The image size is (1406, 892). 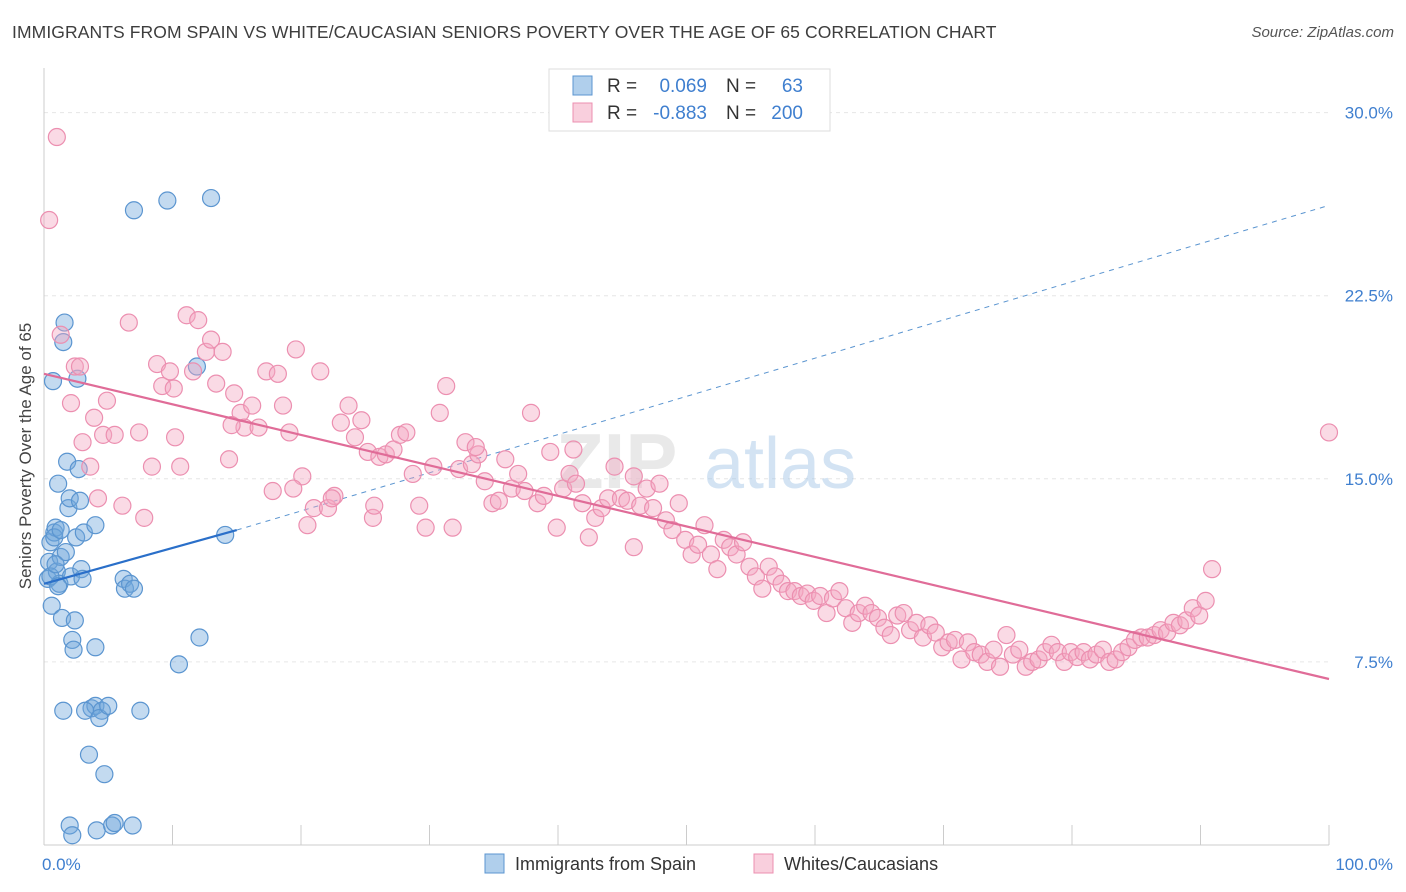 What do you see at coordinates (1369, 113) in the screenshot?
I see `y-tick-label-3: 30.0%` at bounding box center [1369, 113].